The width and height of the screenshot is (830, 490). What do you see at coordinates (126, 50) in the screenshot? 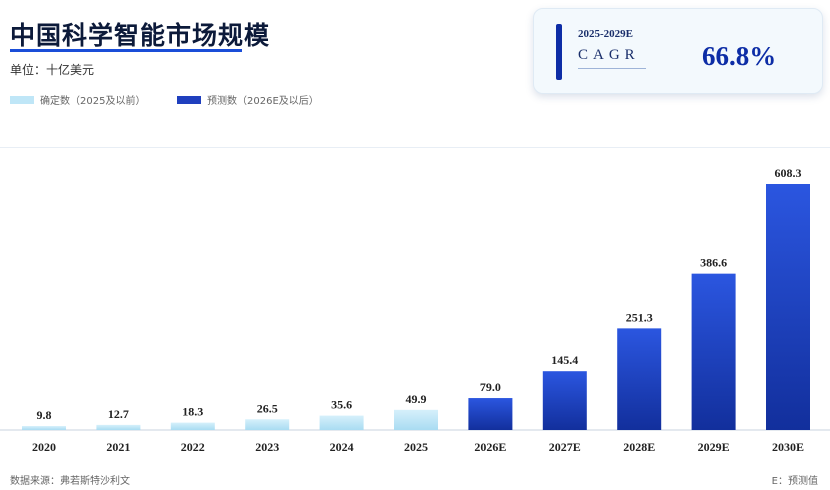
I see `title-underline` at bounding box center [126, 50].